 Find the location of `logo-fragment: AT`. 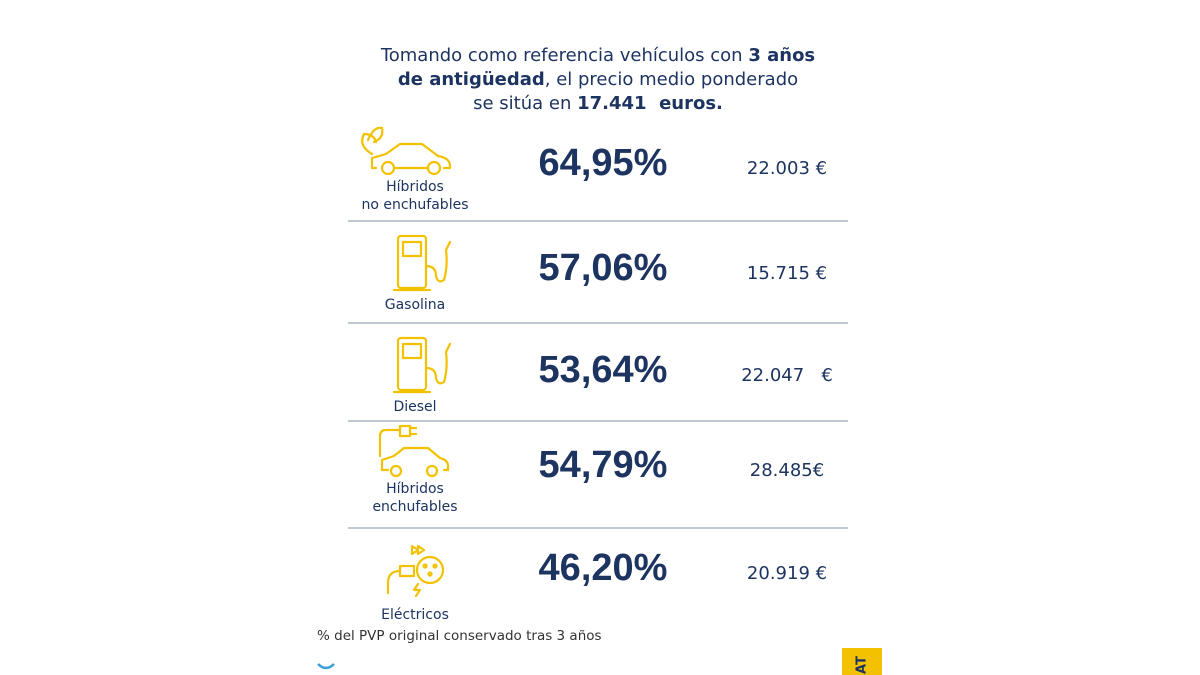

logo-fragment: AT is located at coordinates (862, 665).